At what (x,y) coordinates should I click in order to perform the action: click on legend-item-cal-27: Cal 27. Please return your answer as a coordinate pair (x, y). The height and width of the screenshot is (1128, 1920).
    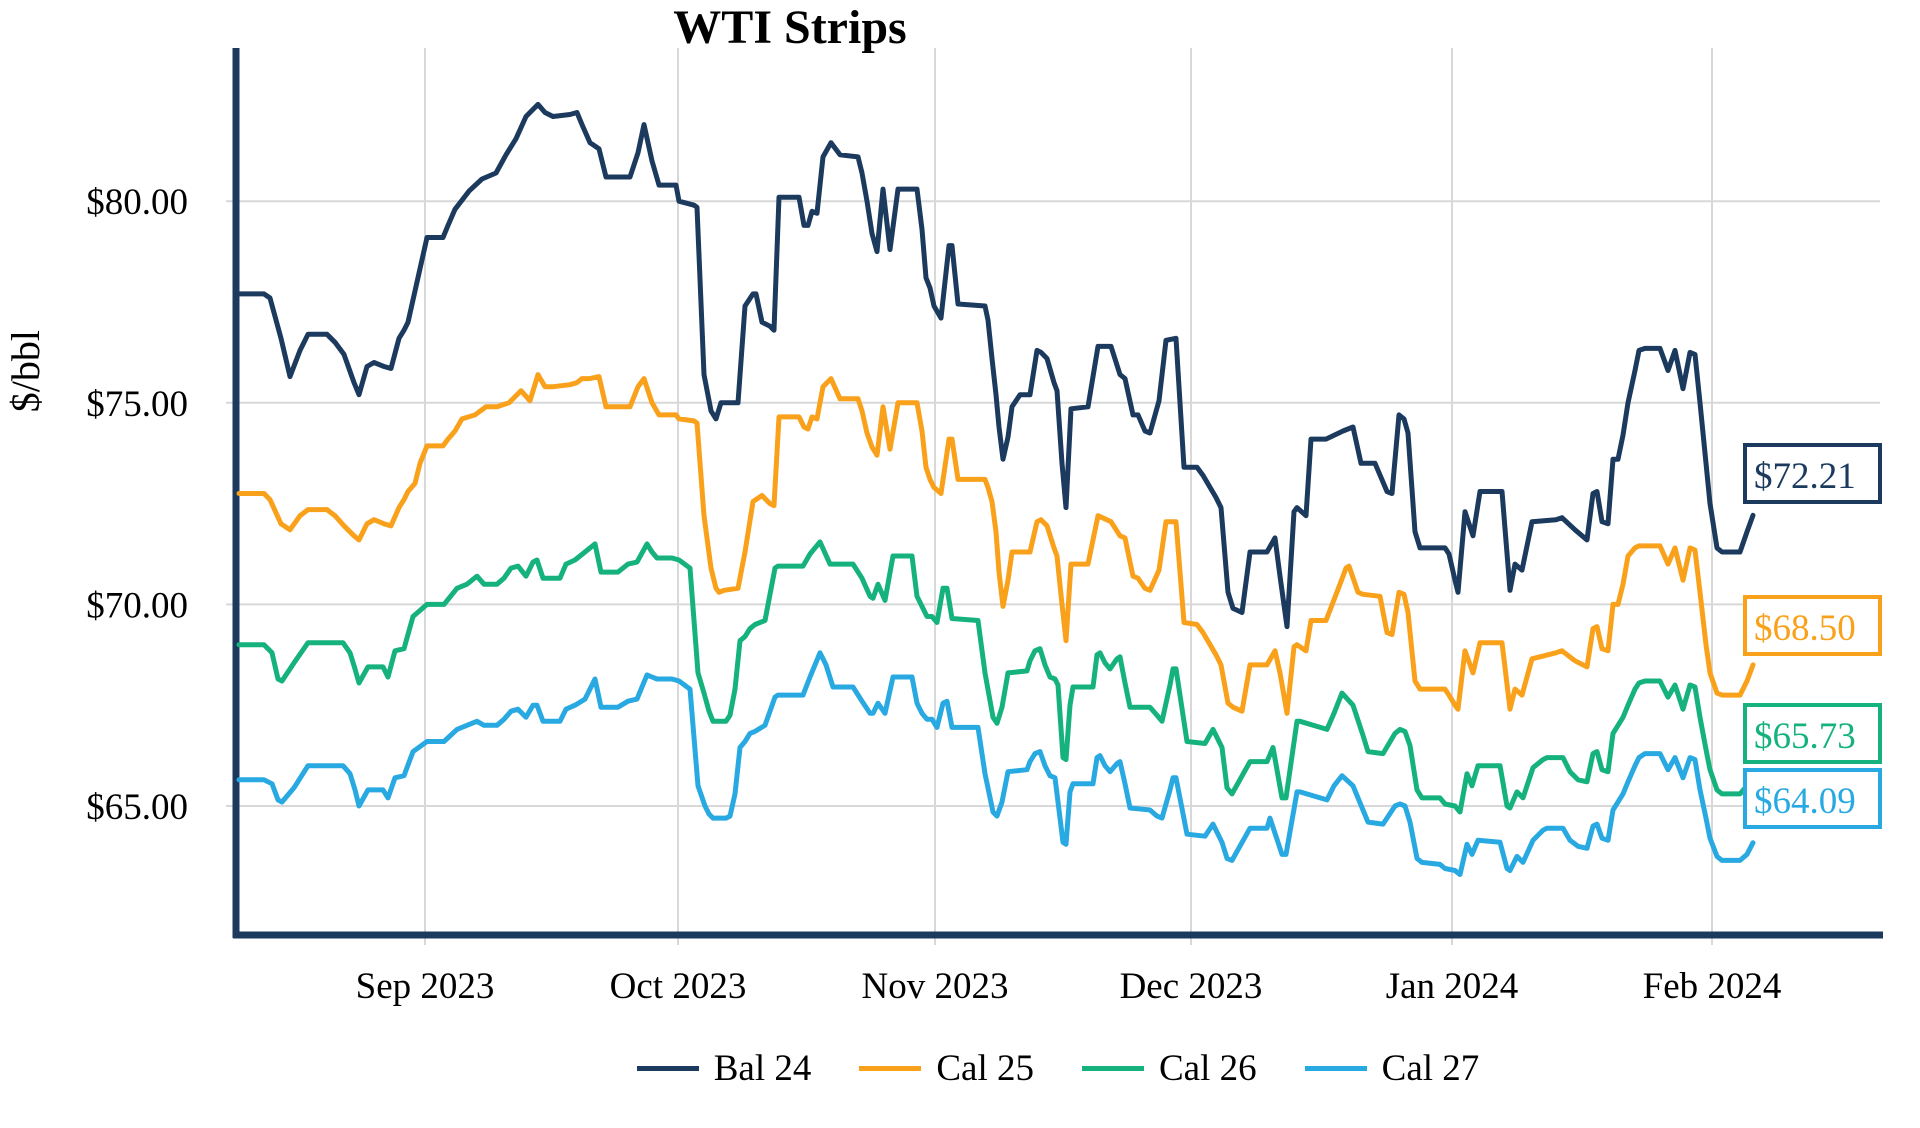
    Looking at the image, I should click on (1392, 1068).